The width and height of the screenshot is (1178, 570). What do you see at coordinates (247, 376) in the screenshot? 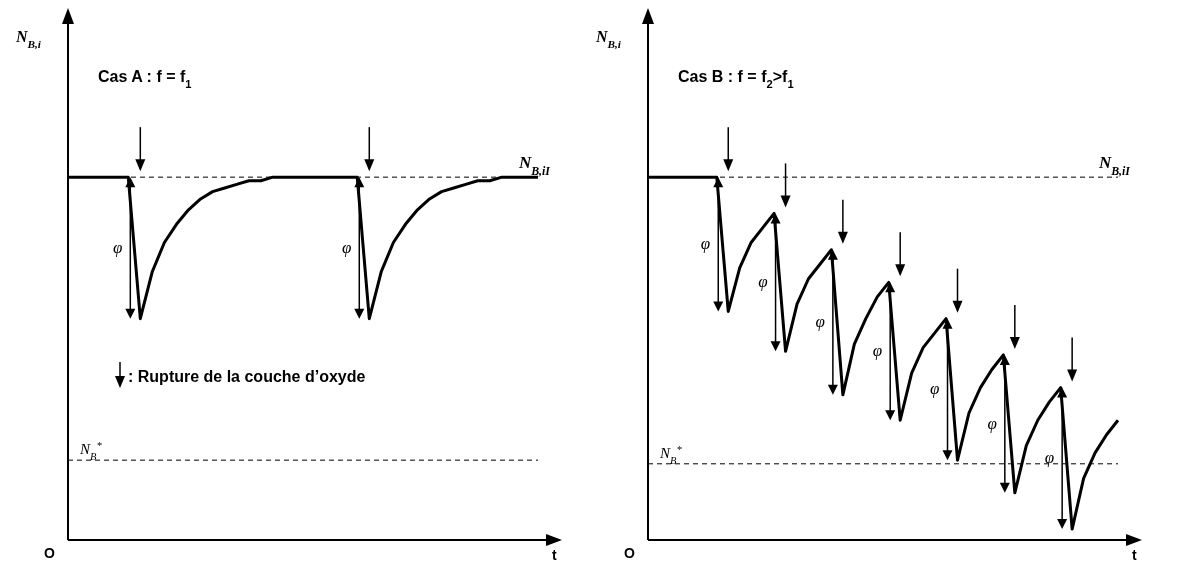
I see `annotation: : Rupture de la couche d’oxyde` at bounding box center [247, 376].